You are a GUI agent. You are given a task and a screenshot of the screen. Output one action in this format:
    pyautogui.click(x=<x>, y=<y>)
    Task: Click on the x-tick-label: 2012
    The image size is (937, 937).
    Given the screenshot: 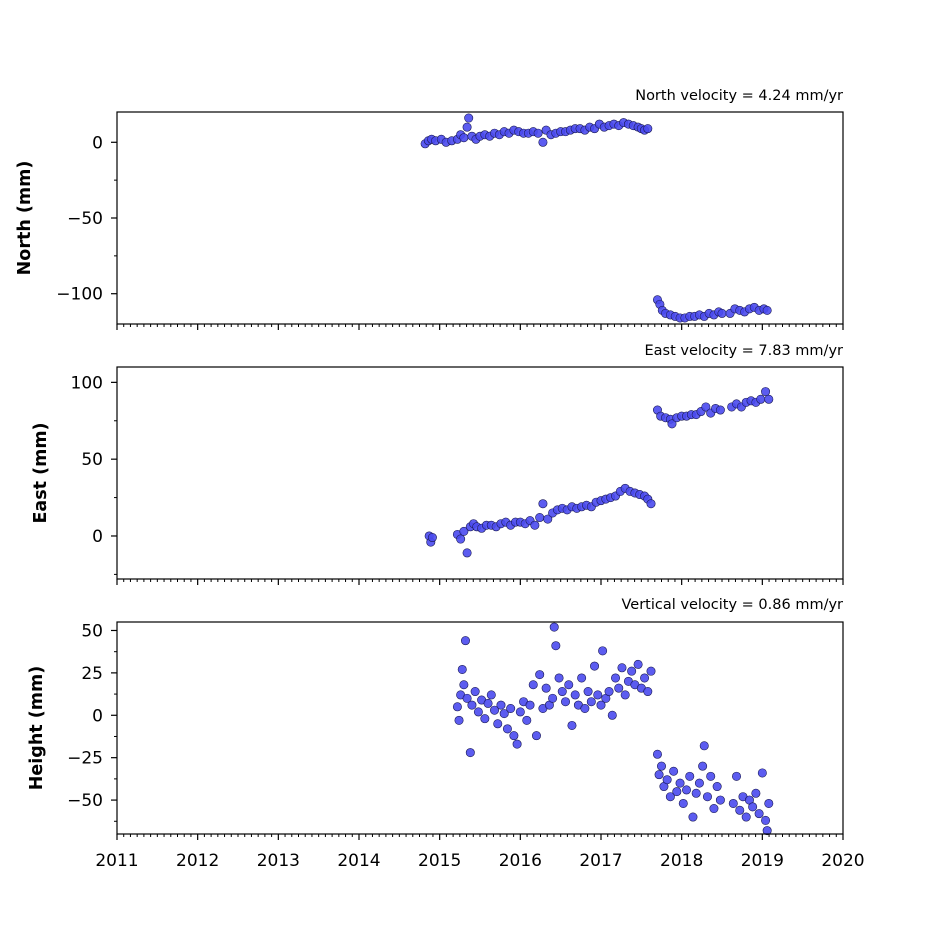 What is the action you would take?
    pyautogui.click(x=197, y=861)
    